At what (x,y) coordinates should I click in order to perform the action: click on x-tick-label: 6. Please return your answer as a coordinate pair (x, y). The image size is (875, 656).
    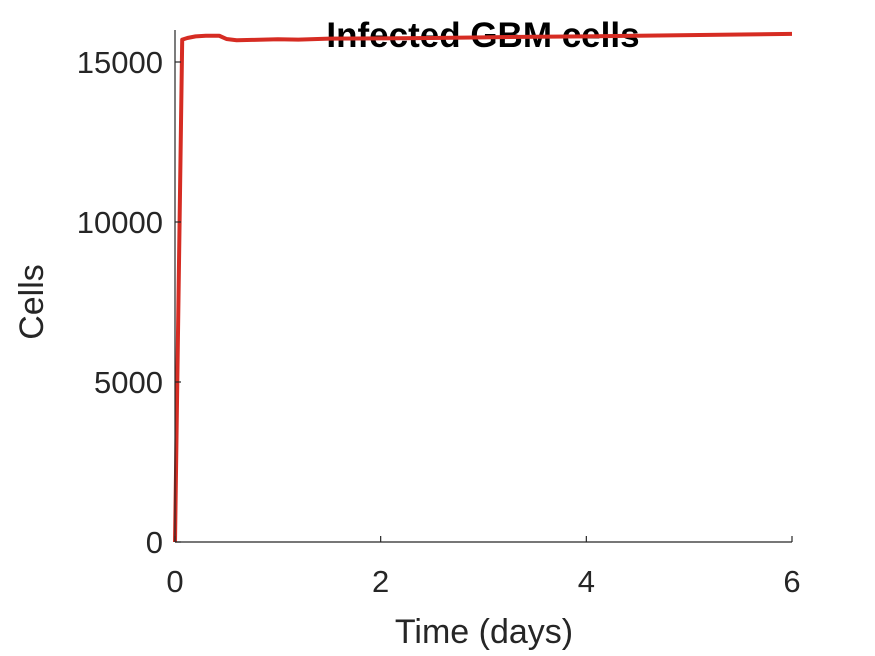
    Looking at the image, I should click on (791, 581).